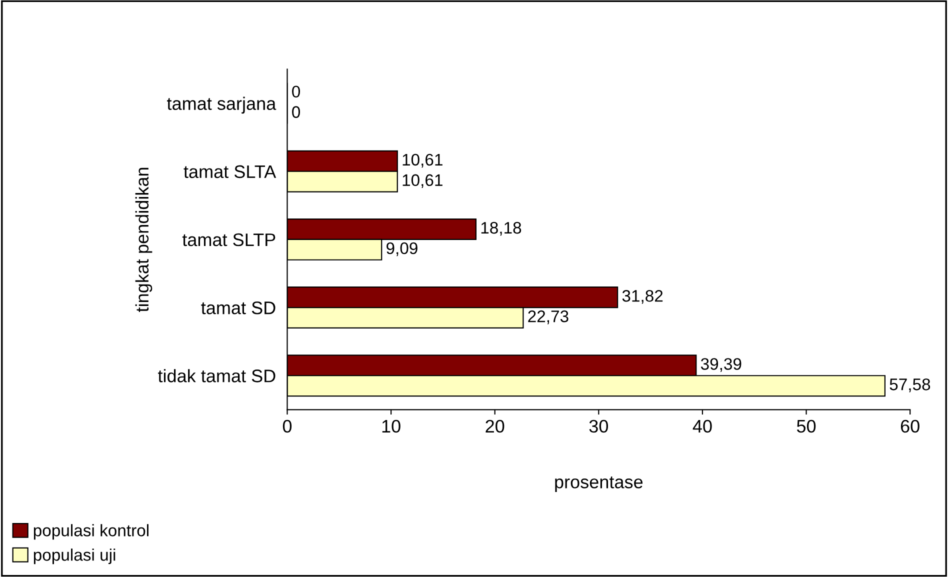  I want to click on x-tick-label: 40, so click(702, 426).